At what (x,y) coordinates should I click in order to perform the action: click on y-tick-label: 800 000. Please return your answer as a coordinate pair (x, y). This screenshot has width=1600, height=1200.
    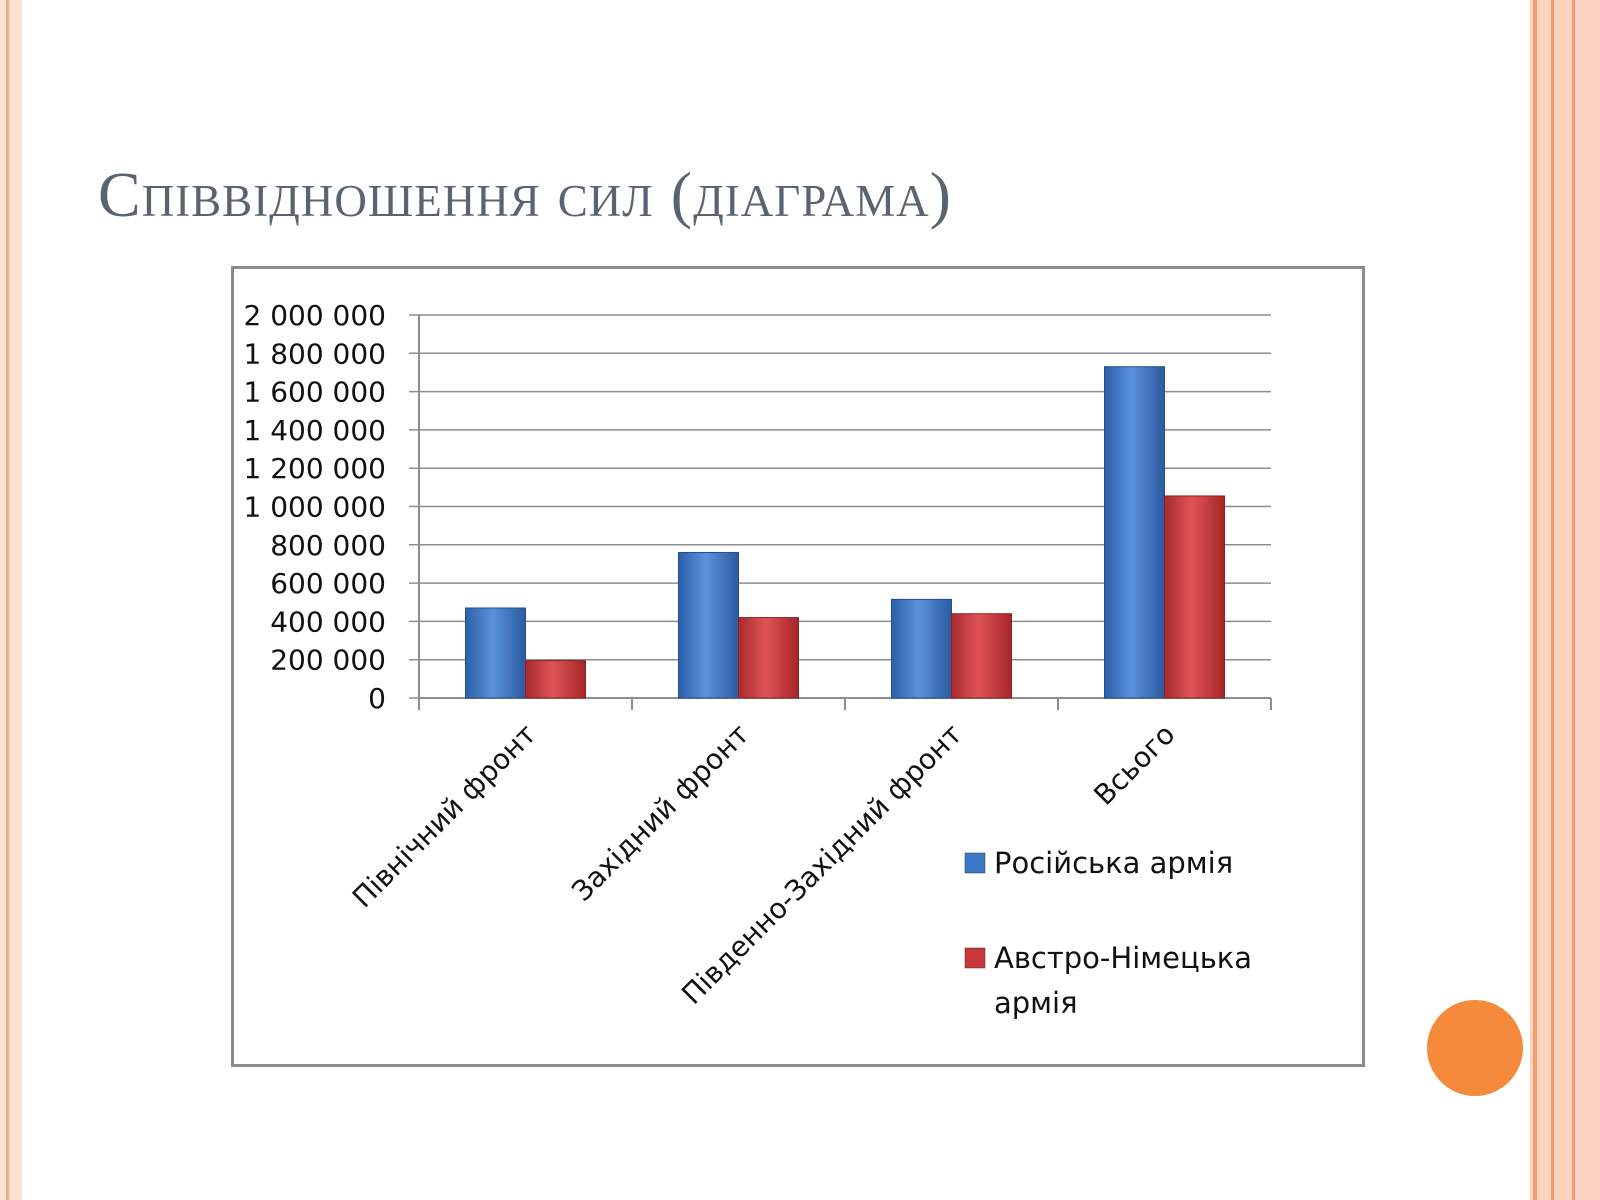
    Looking at the image, I should click on (328, 545).